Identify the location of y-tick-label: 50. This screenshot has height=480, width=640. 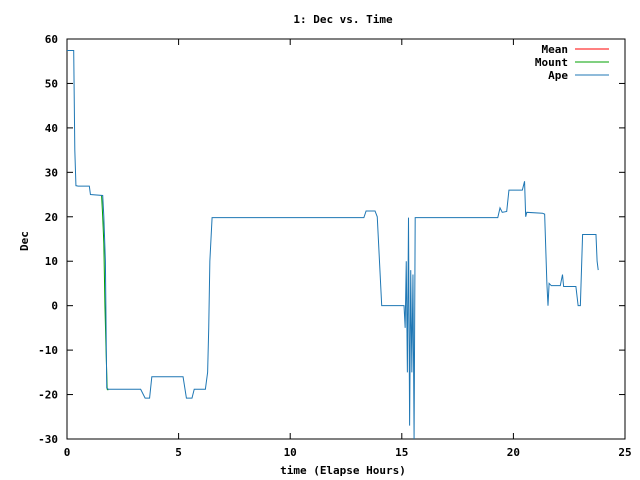
(51, 83).